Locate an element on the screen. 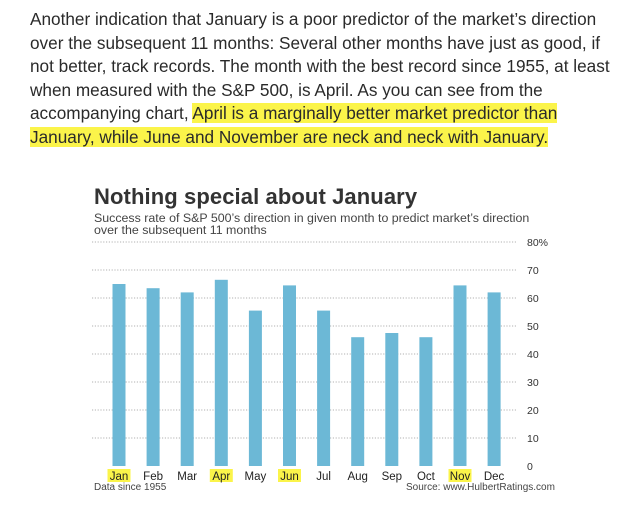 This screenshot has height=519, width=633. y-tick-label: 10 is located at coordinates (533, 439).